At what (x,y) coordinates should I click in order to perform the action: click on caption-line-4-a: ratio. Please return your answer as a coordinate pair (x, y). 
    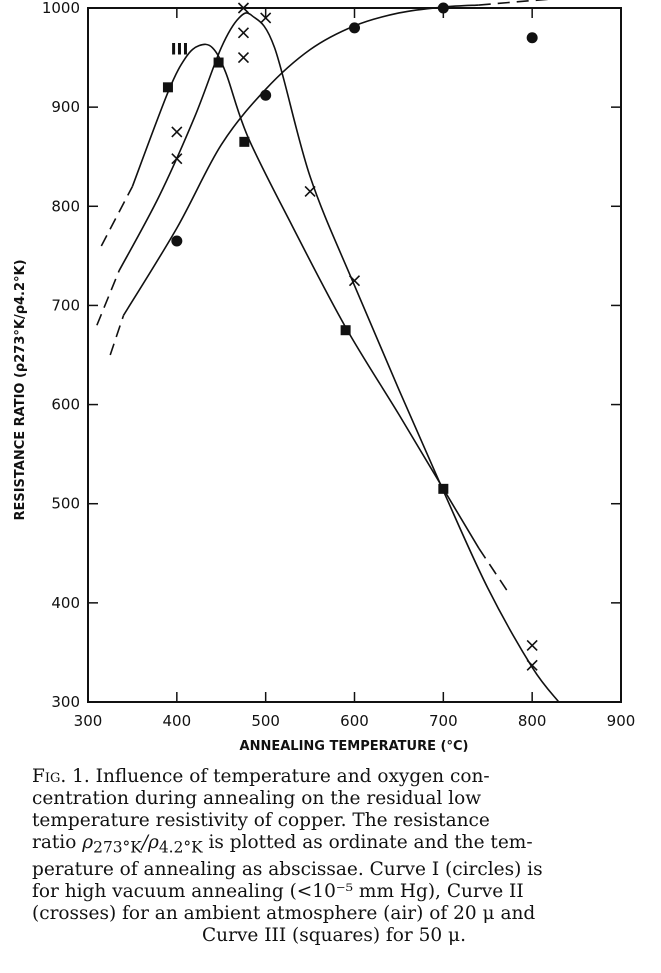
    Looking at the image, I should click on (57, 842).